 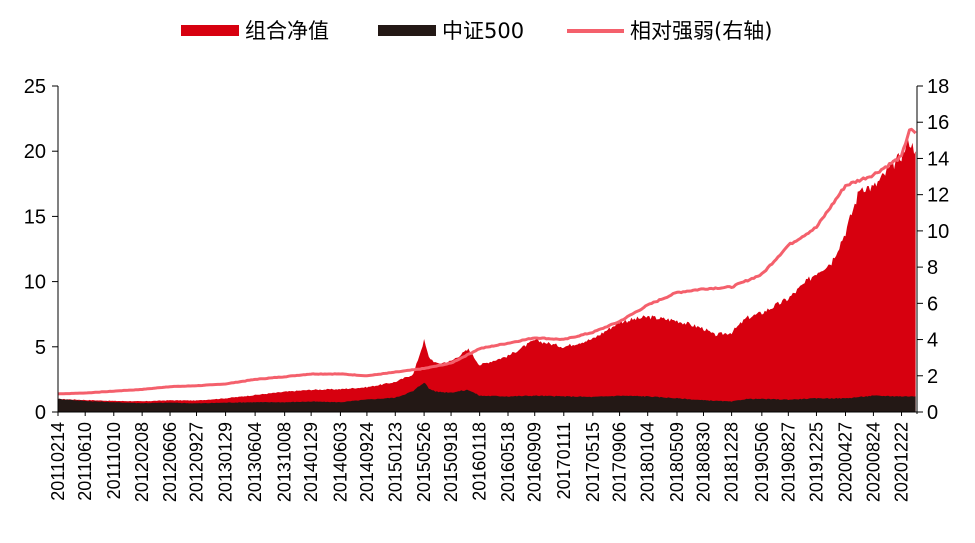 What do you see at coordinates (58, 461) in the screenshot?
I see `x-tick-label: 20110214` at bounding box center [58, 461].